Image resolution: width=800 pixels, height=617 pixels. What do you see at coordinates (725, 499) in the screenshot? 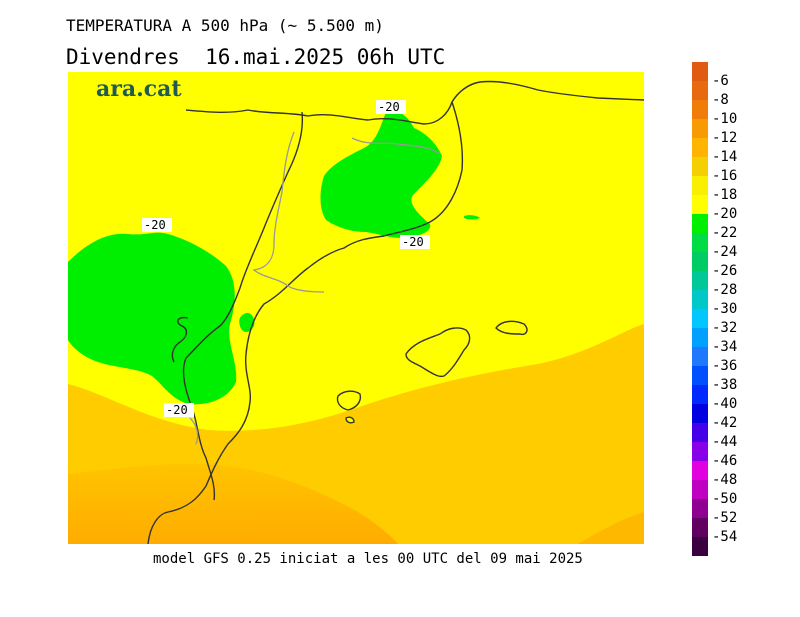
I see `legend-label: -50` at bounding box center [725, 499].